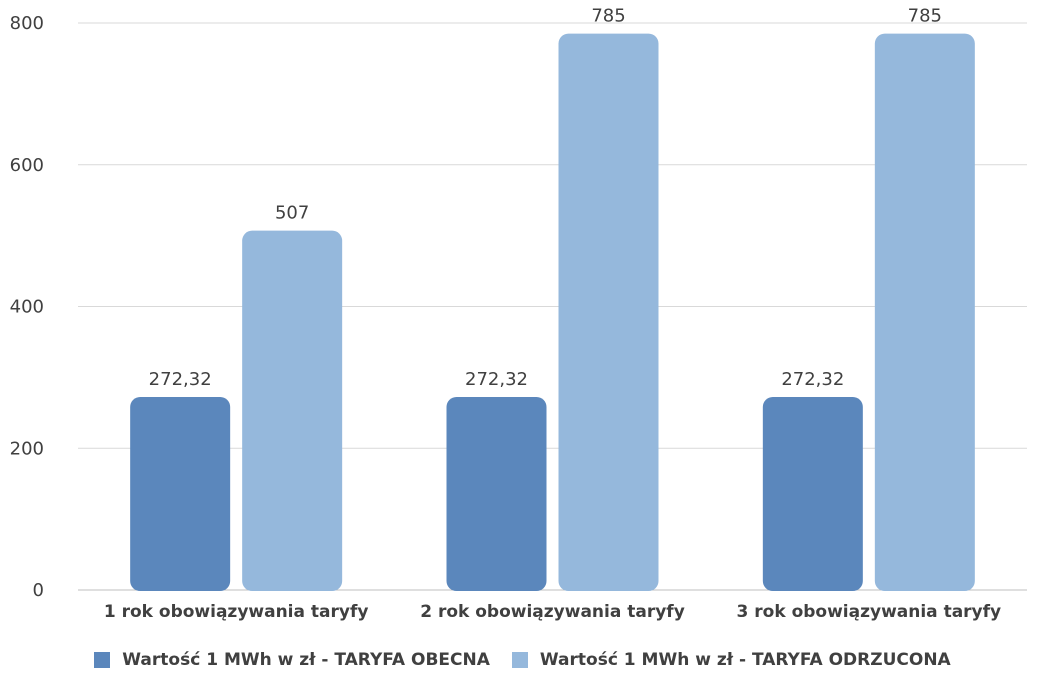  What do you see at coordinates (869, 612) in the screenshot?
I see `x-category-label-3: 3 rok obowiązywania taryfy` at bounding box center [869, 612].